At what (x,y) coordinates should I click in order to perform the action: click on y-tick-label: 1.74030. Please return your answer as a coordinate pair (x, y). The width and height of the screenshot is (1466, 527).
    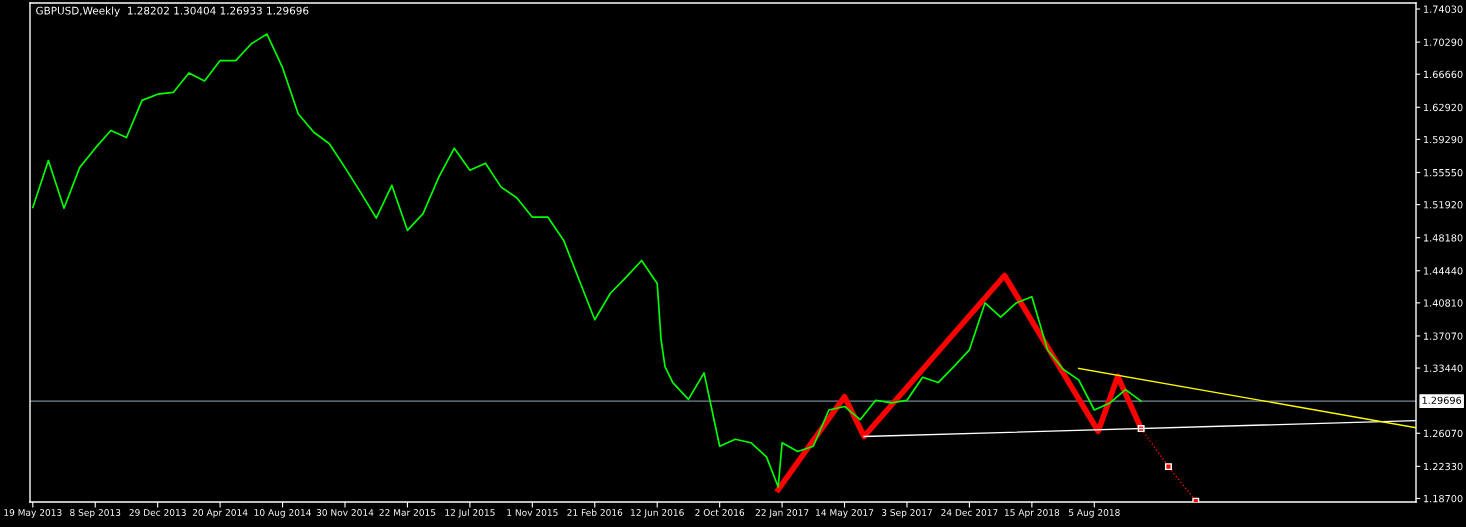
    Looking at the image, I should click on (1443, 9).